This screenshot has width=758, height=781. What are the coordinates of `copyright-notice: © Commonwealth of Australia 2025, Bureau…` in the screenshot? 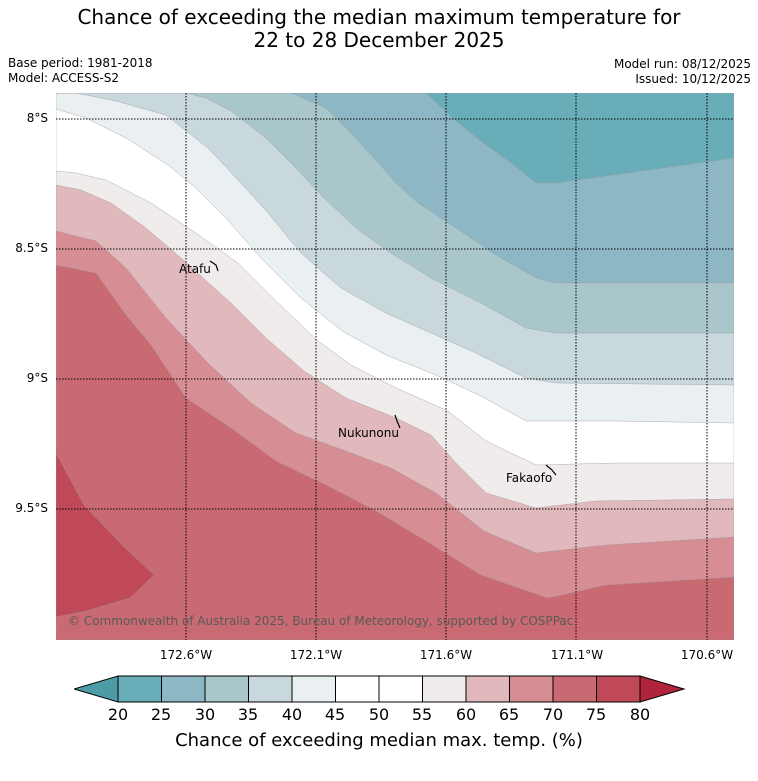 It's located at (321, 621).